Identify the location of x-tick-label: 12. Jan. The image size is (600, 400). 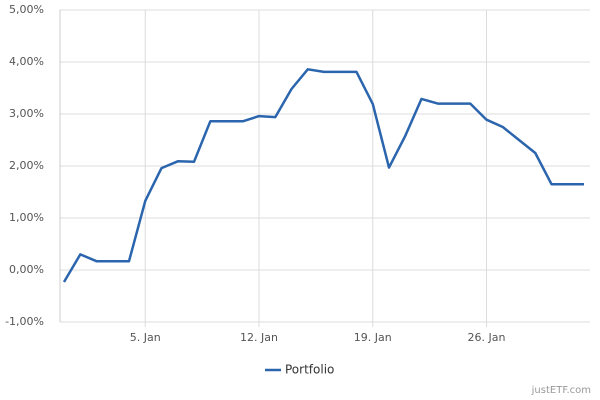
(259, 337).